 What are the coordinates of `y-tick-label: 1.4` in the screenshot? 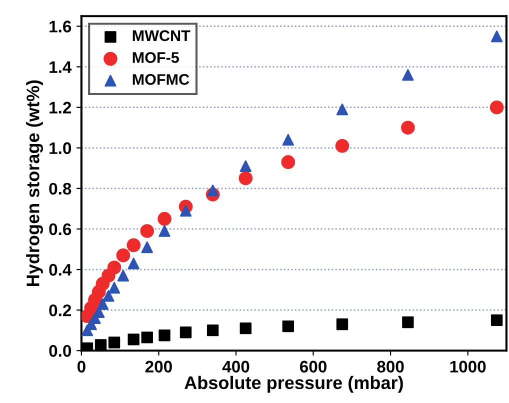 It's located at (61, 67).